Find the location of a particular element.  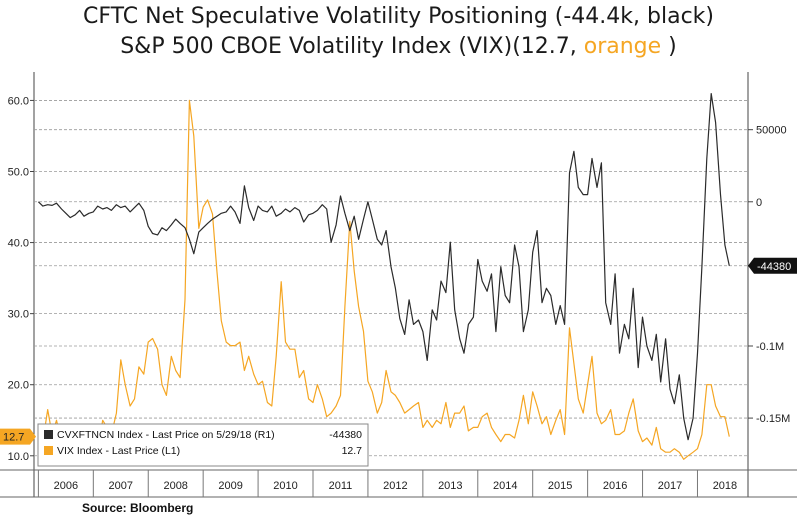

x-tick-label: 2016 is located at coordinates (615, 486).